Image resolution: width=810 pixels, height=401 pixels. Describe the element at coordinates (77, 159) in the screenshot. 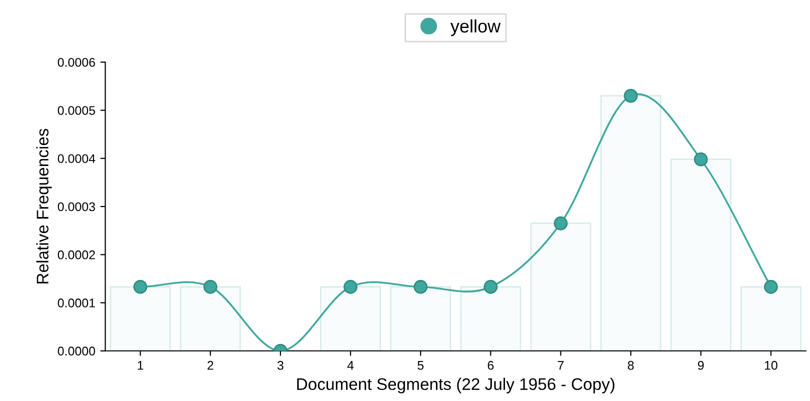

I see `y-tick-label: 0.0004` at that location.